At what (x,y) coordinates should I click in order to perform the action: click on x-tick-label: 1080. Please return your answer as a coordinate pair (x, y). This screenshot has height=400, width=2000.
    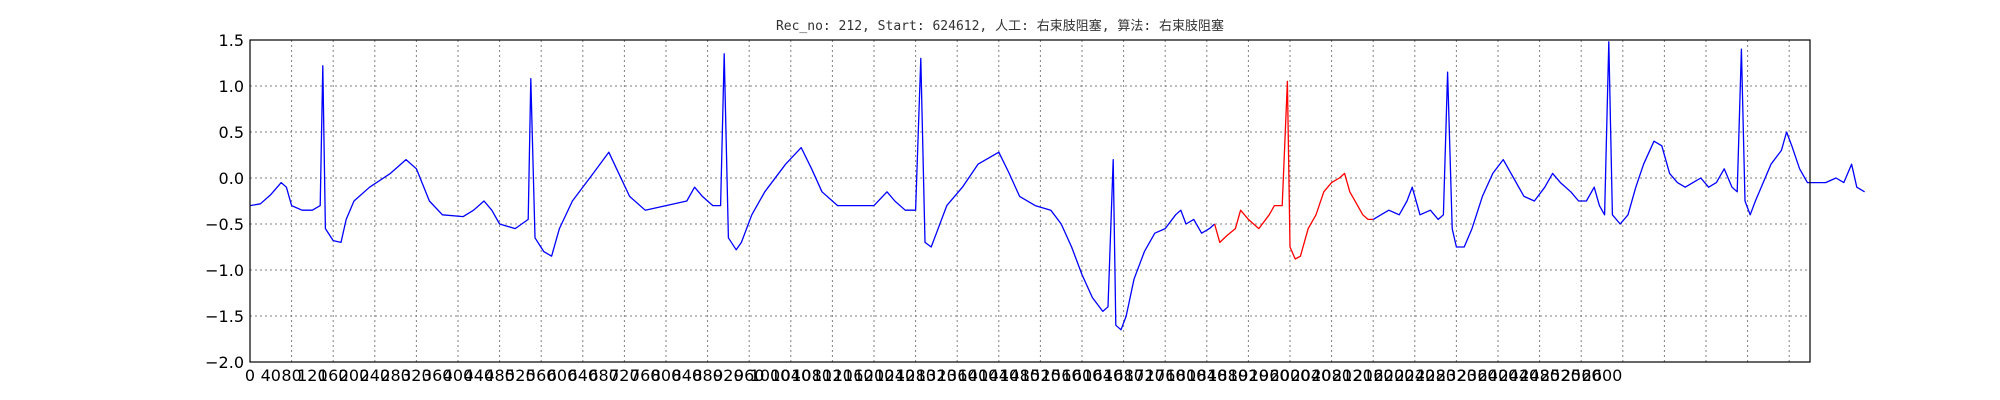
    Looking at the image, I should click on (811, 375).